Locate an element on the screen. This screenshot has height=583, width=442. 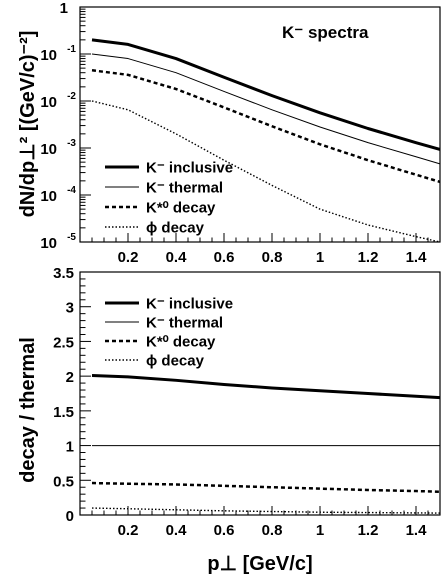
spectra-x-tick-label: 0.6 is located at coordinates (224, 257).